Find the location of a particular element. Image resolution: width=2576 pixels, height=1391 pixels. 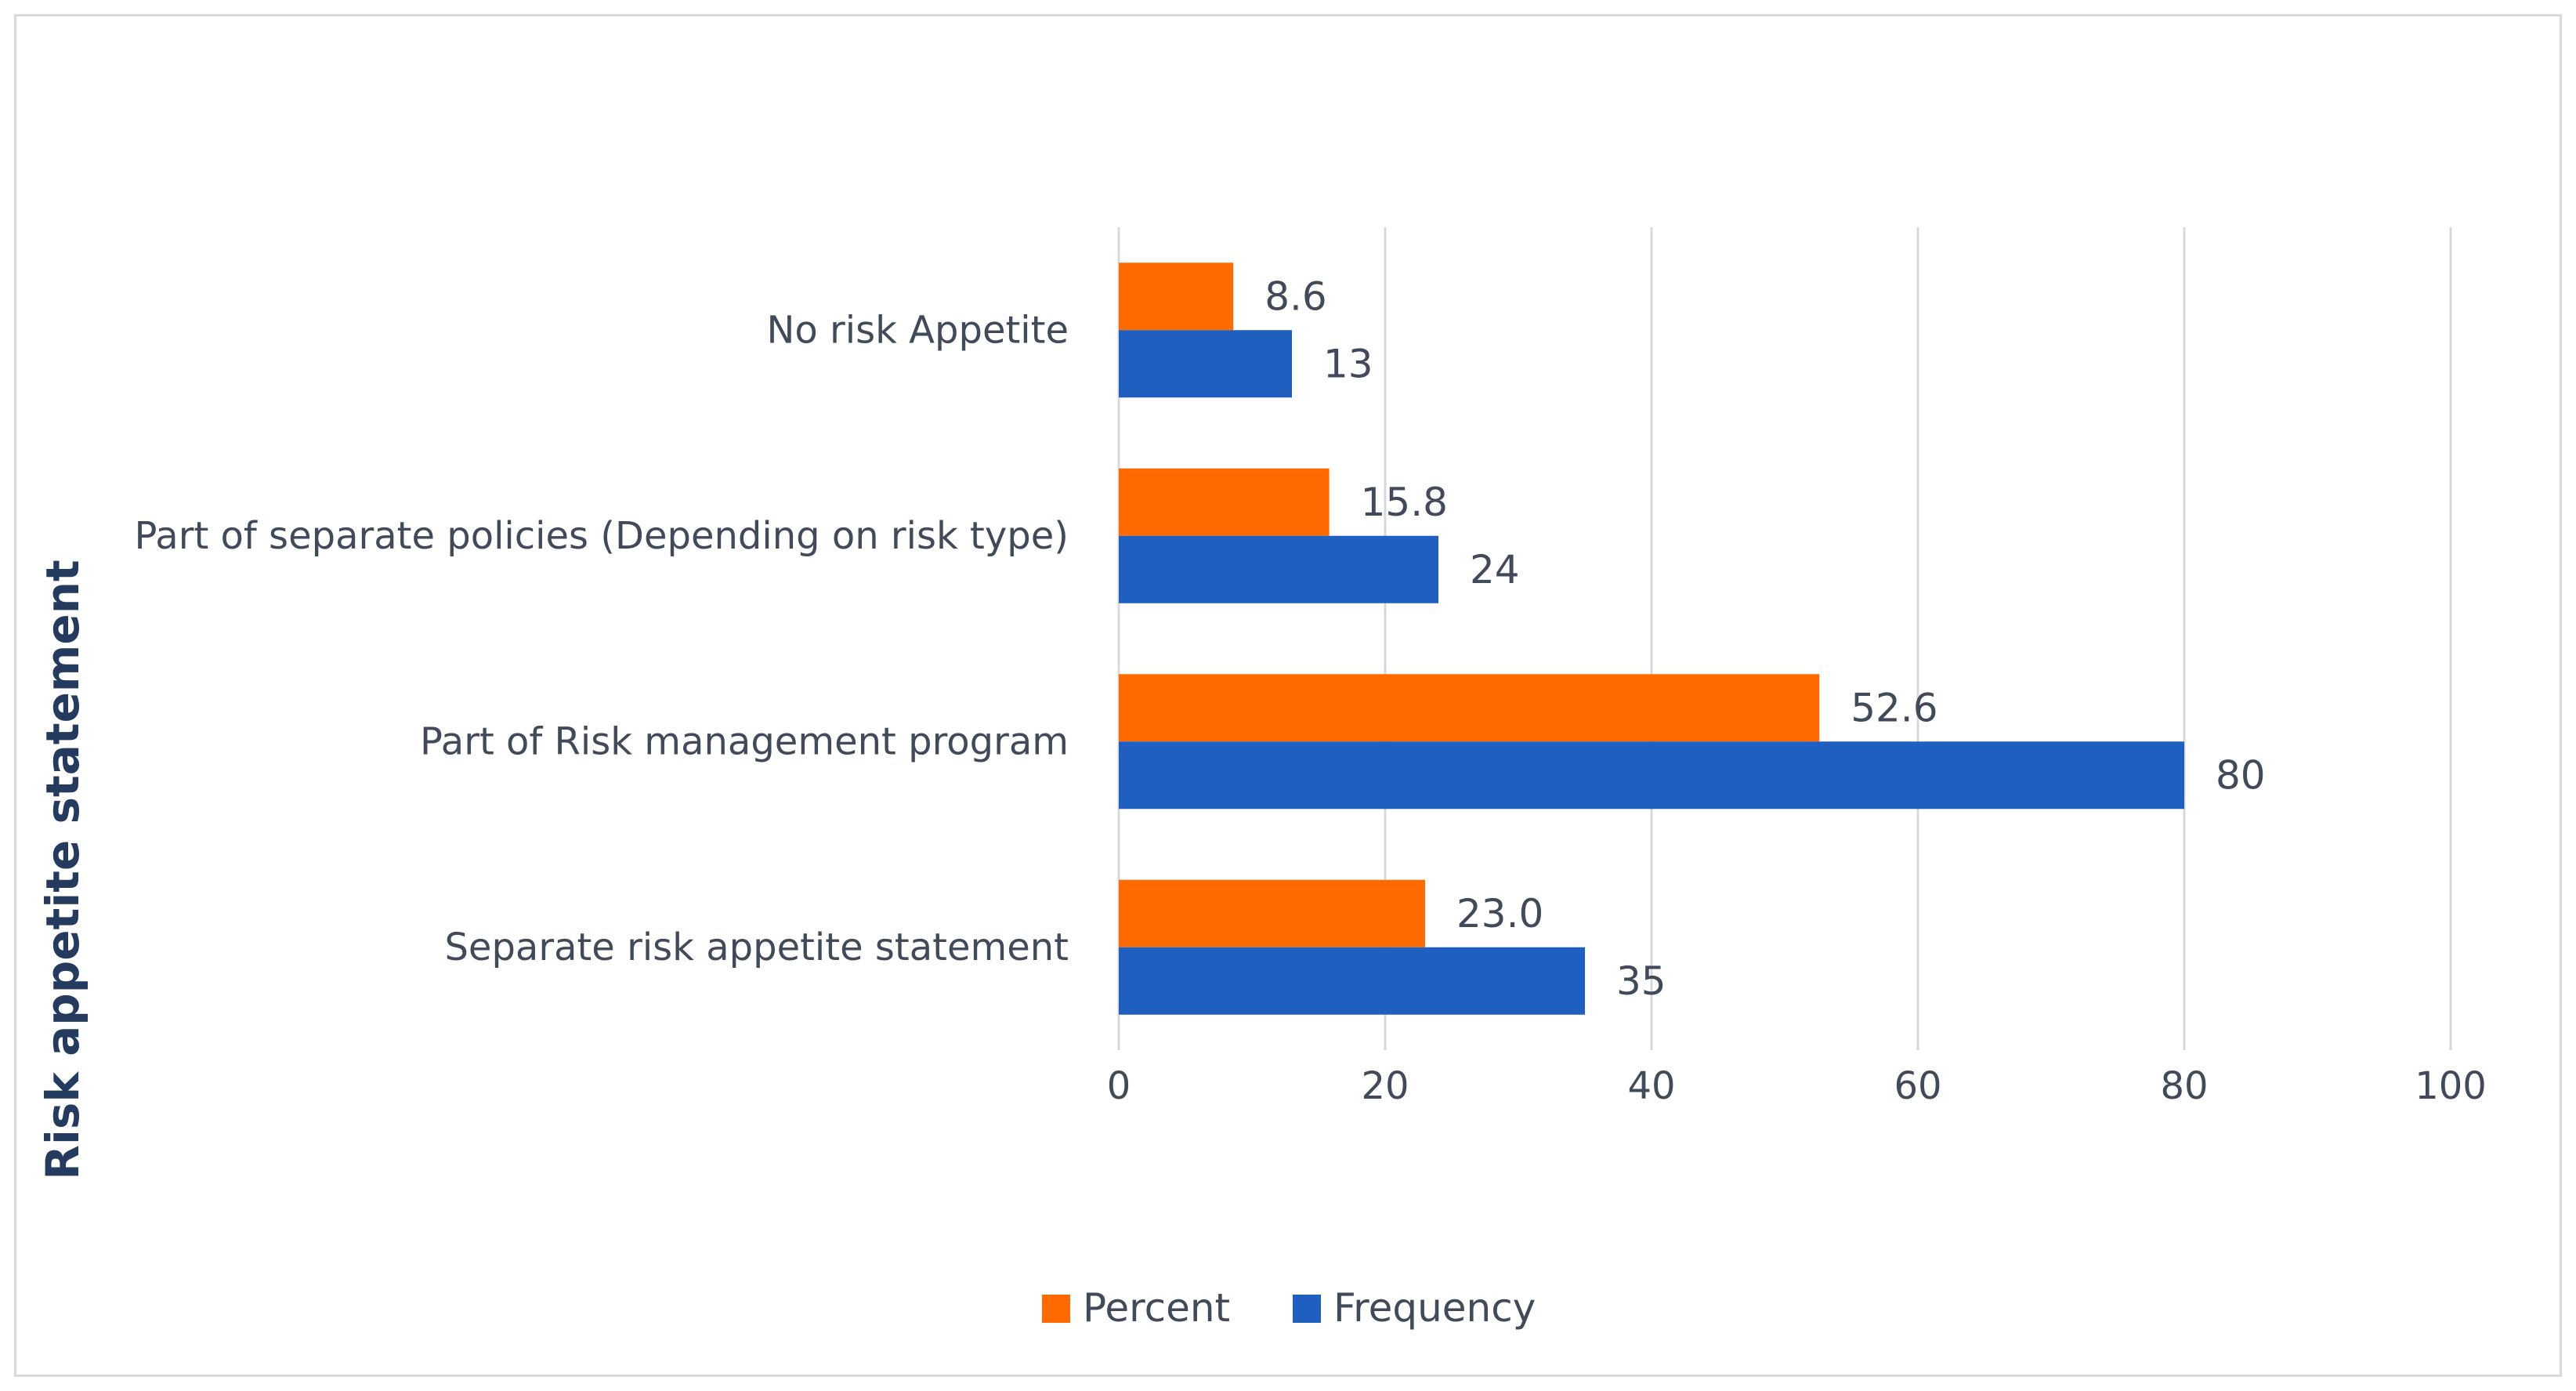

x-axis-tick-labels: 0 20 40 60 80 100 is located at coordinates (1797, 1086).